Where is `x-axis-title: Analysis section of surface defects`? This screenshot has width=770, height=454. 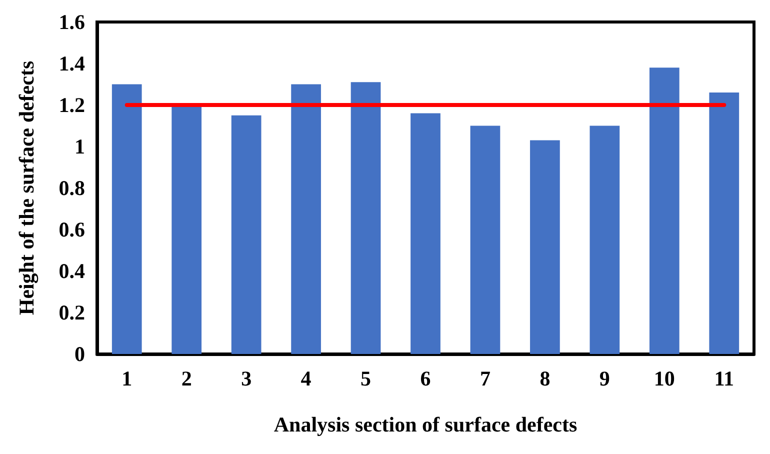
x-axis-title: Analysis section of surface defects is located at coordinates (426, 424).